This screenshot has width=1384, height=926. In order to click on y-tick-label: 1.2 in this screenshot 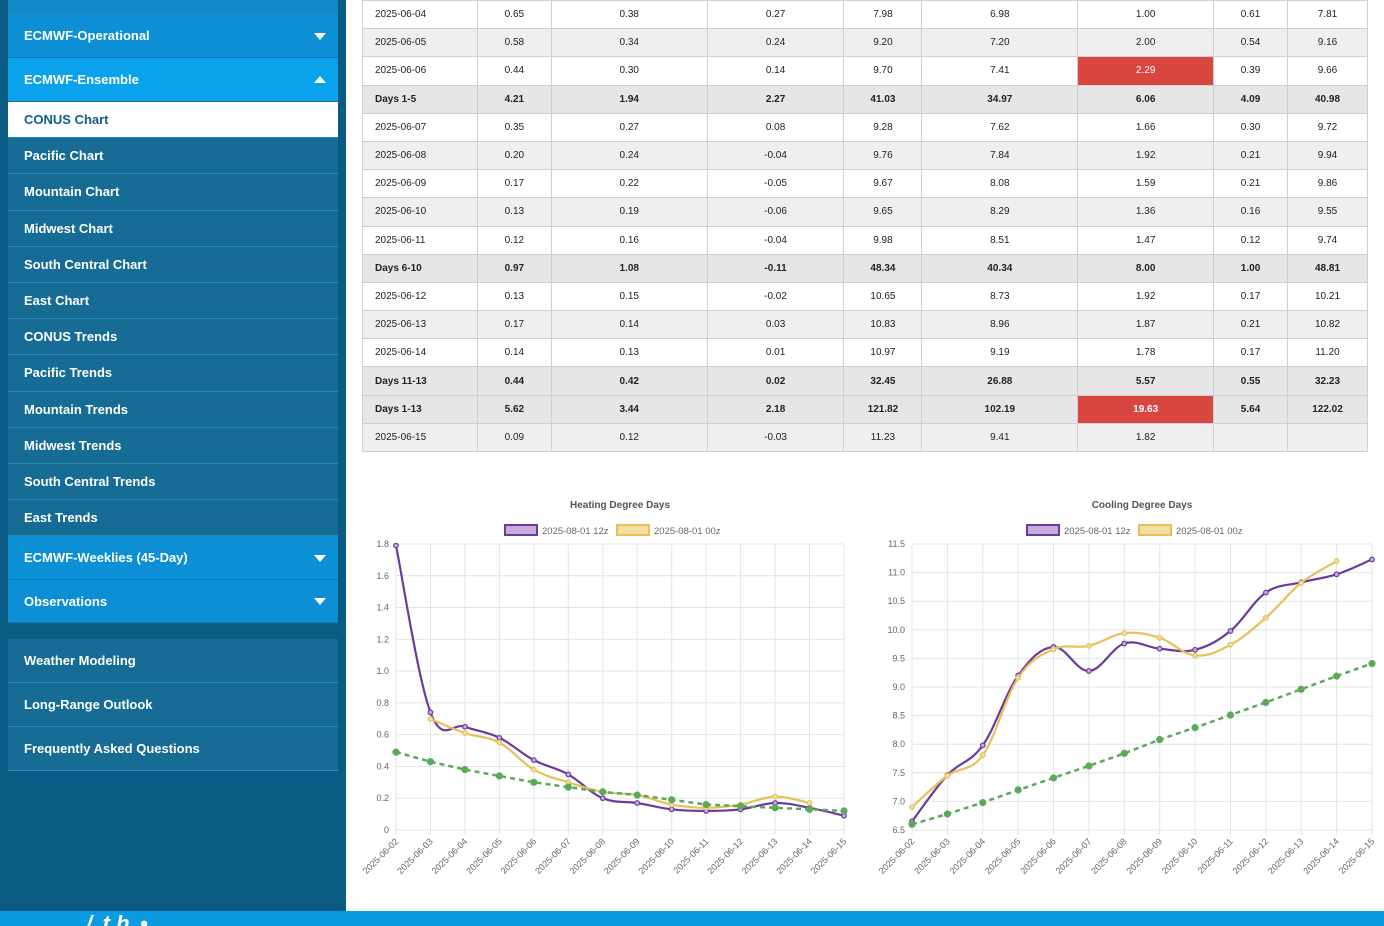, I will do `click(382, 639)`.